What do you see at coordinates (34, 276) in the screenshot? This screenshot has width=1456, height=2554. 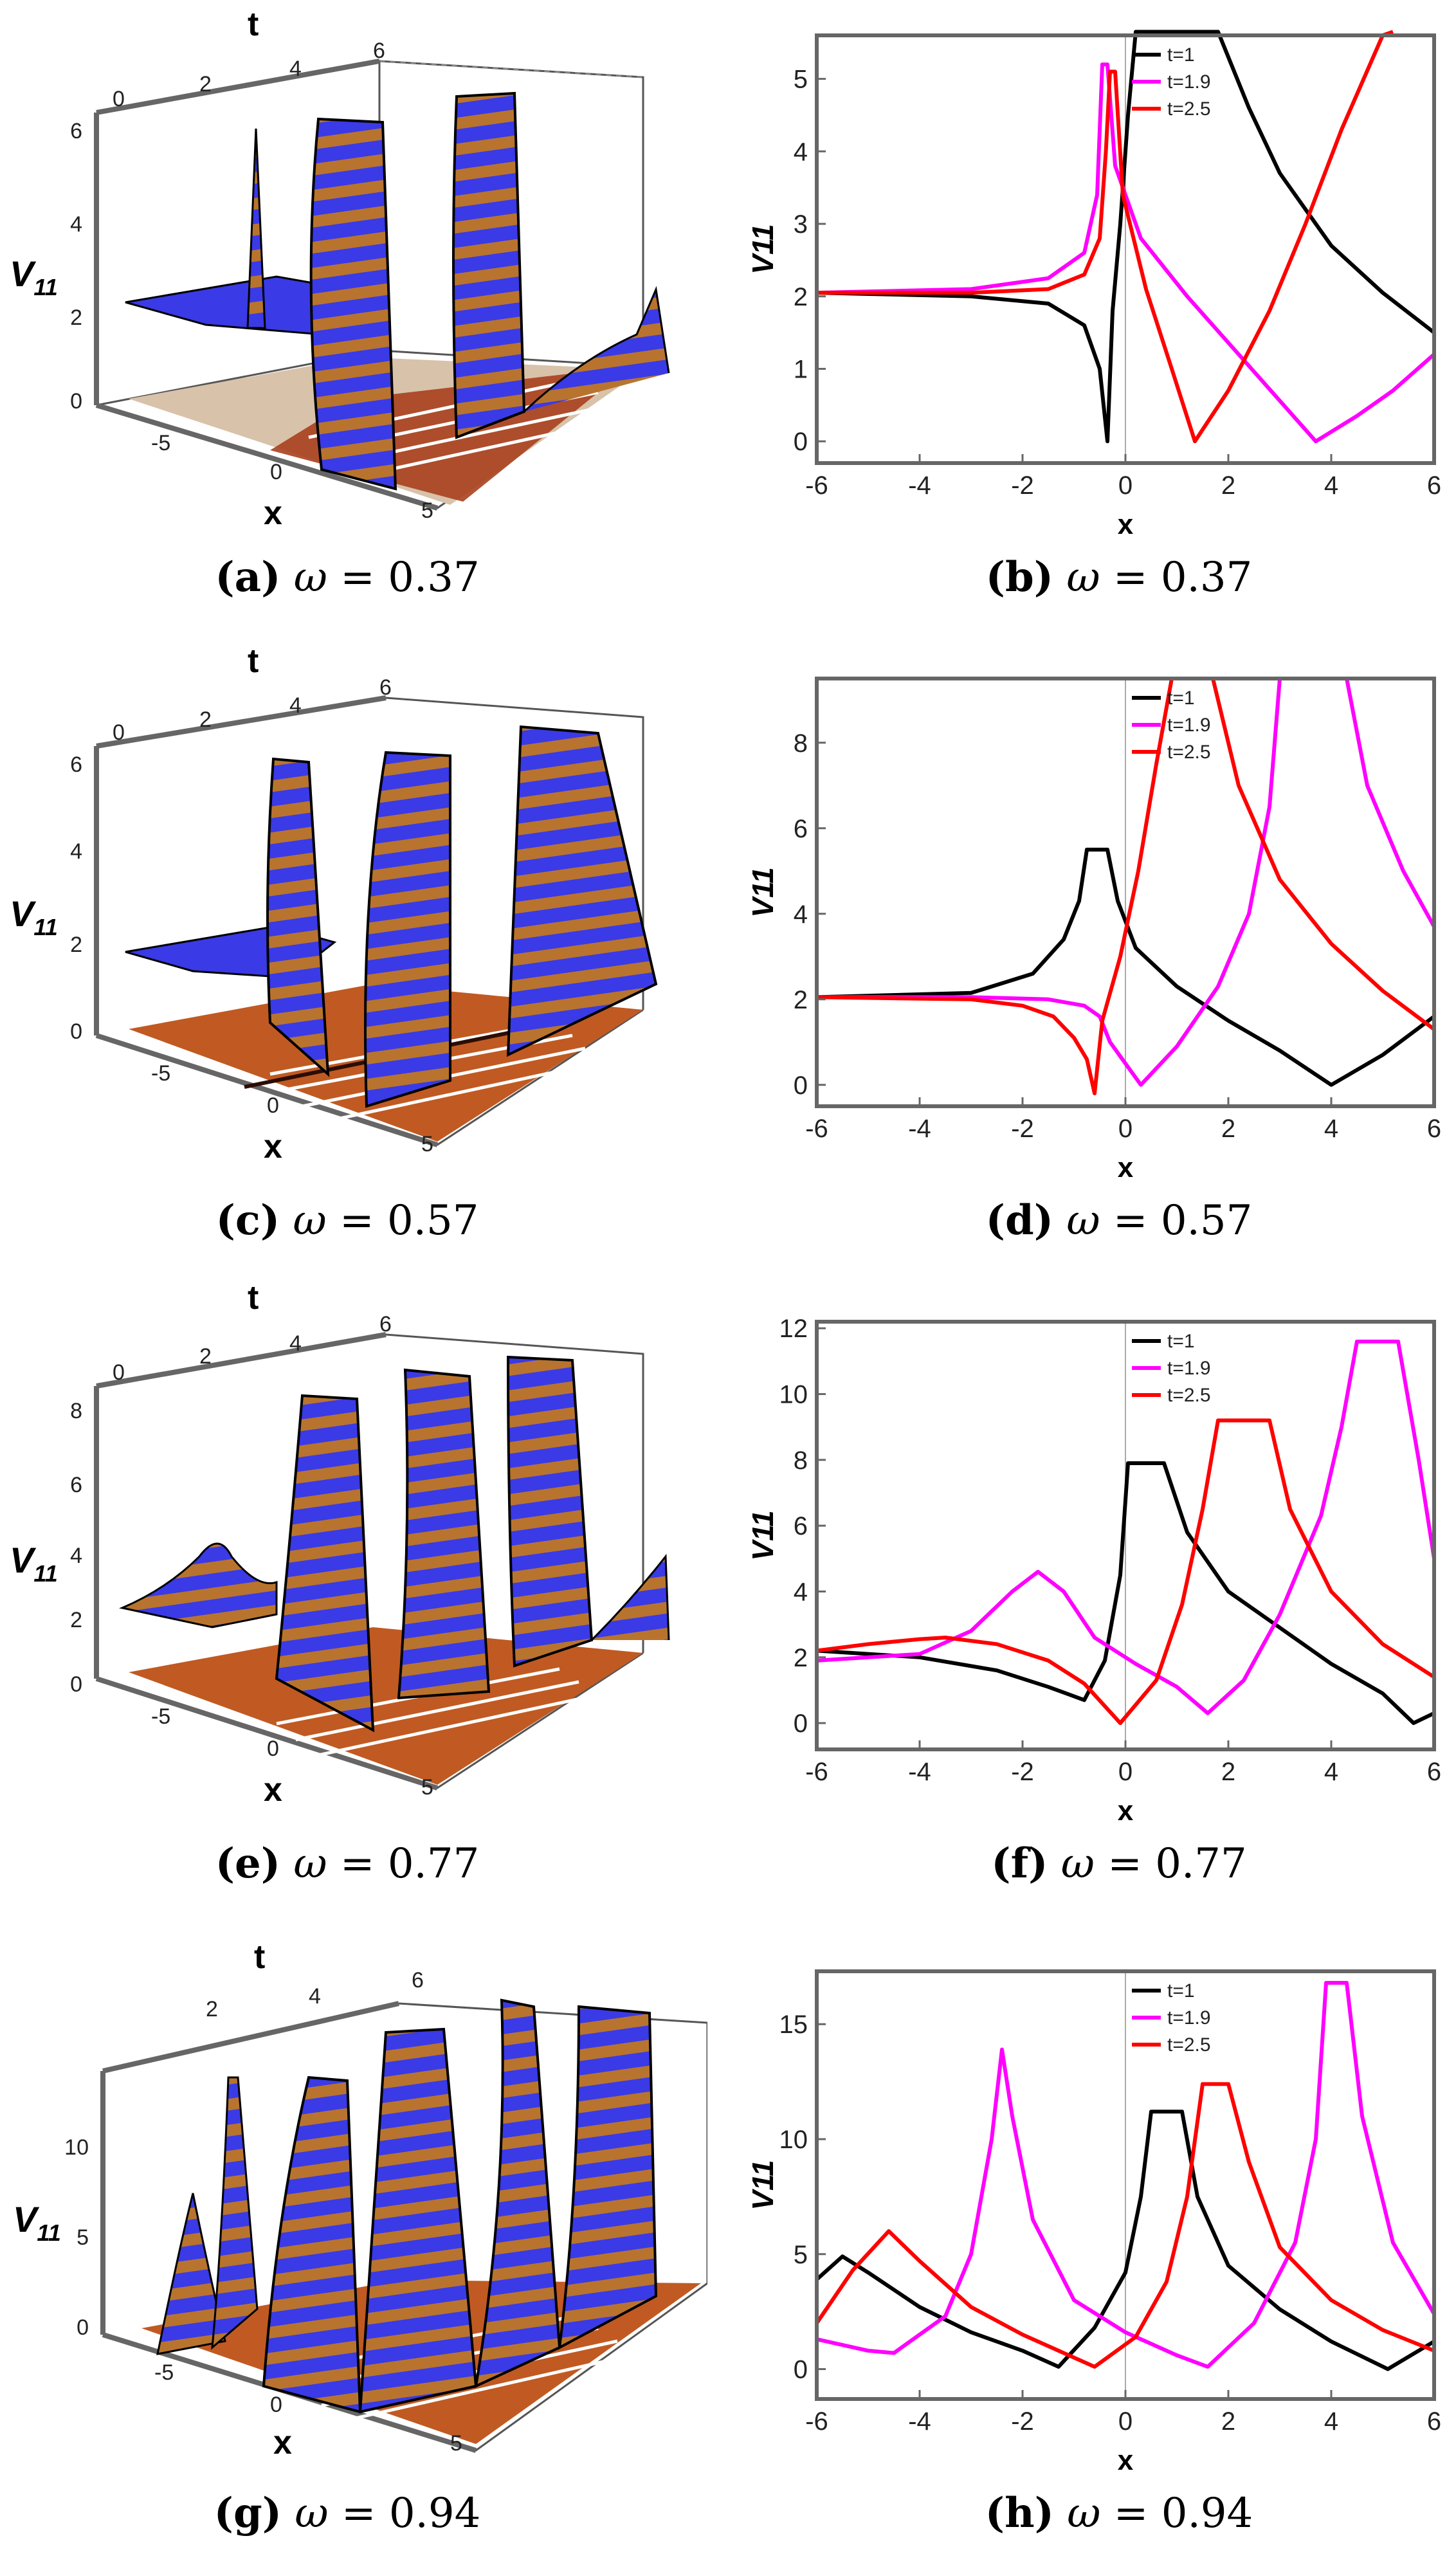 I see `svg-text: V11` at bounding box center [34, 276].